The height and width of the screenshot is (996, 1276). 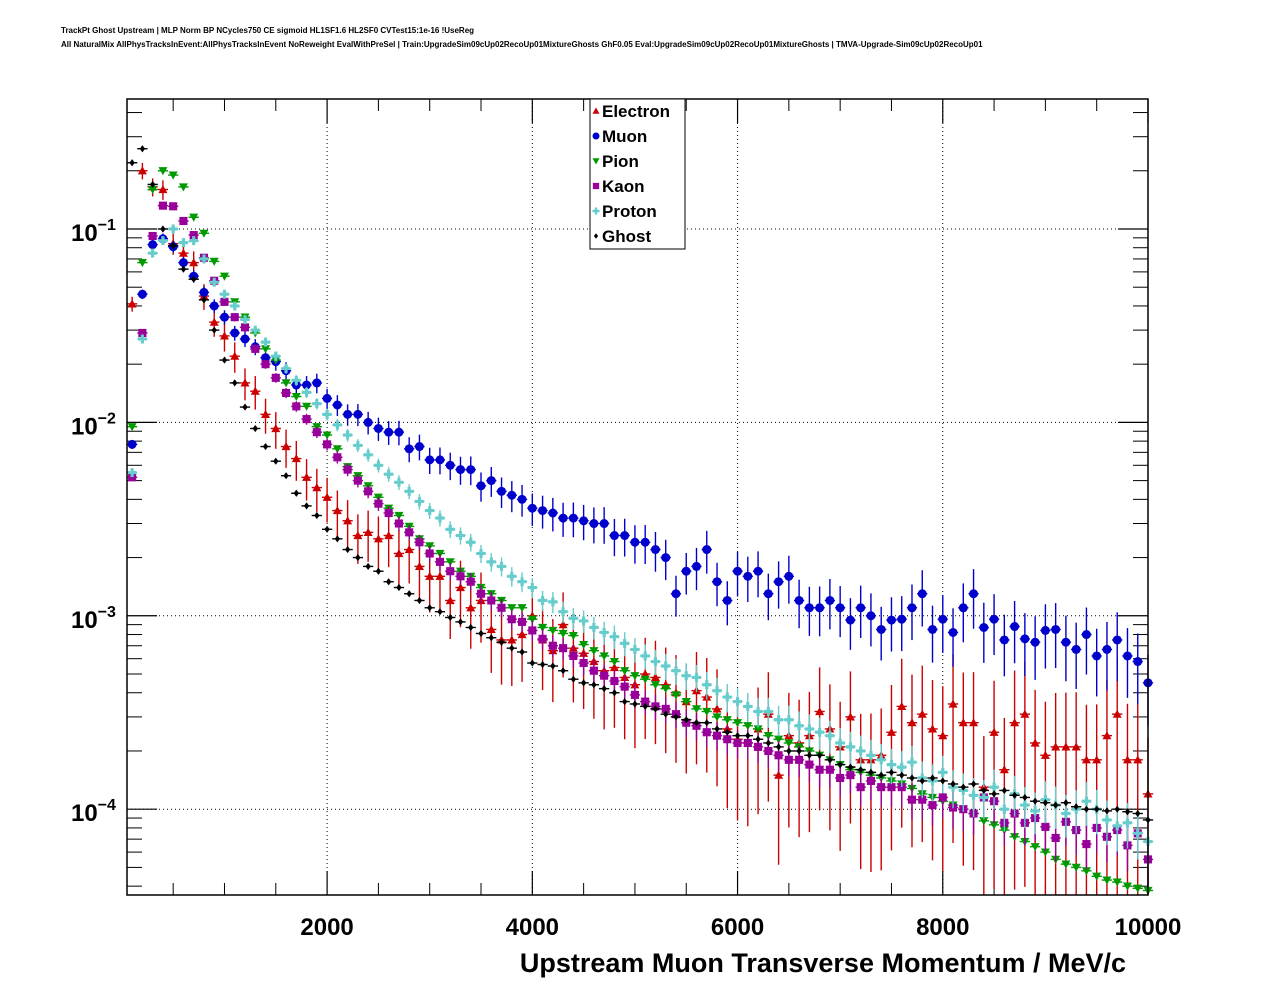 What do you see at coordinates (620, 161) in the screenshot?
I see `legend-label: Pion` at bounding box center [620, 161].